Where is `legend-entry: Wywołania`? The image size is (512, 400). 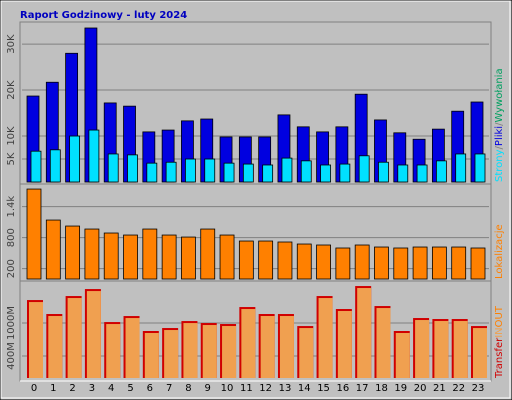
legend-entry: Wywołania is located at coordinates (499, 95).